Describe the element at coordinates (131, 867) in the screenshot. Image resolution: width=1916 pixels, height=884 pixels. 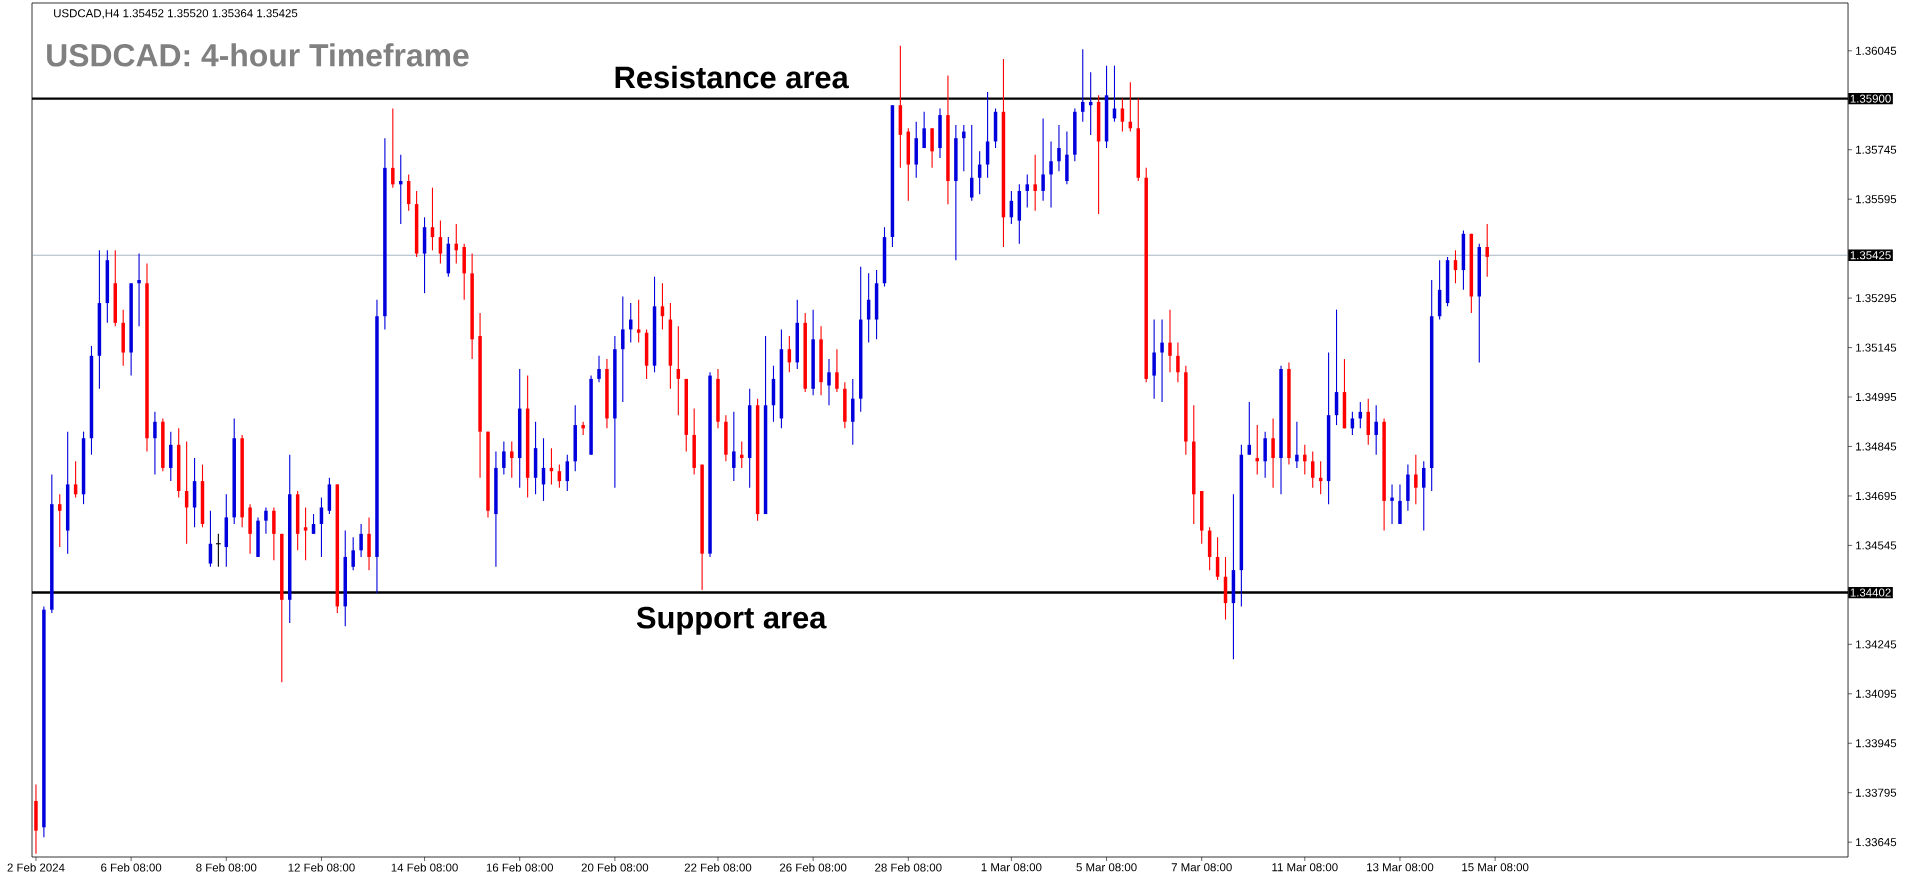
I see `x-tick-label: 6 Feb 08:00` at that location.